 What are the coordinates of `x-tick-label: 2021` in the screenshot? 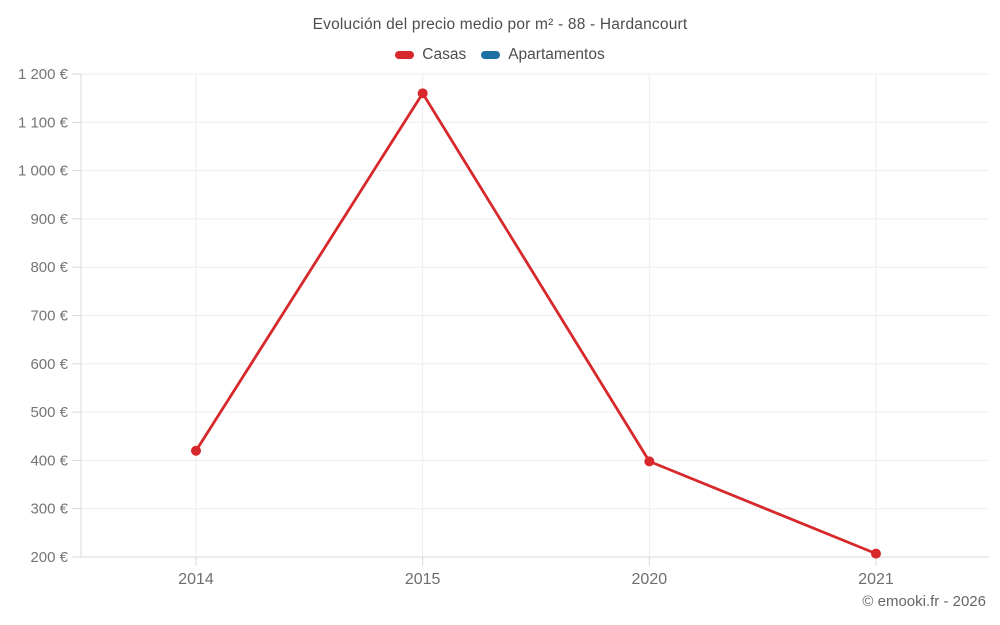 It's located at (876, 579).